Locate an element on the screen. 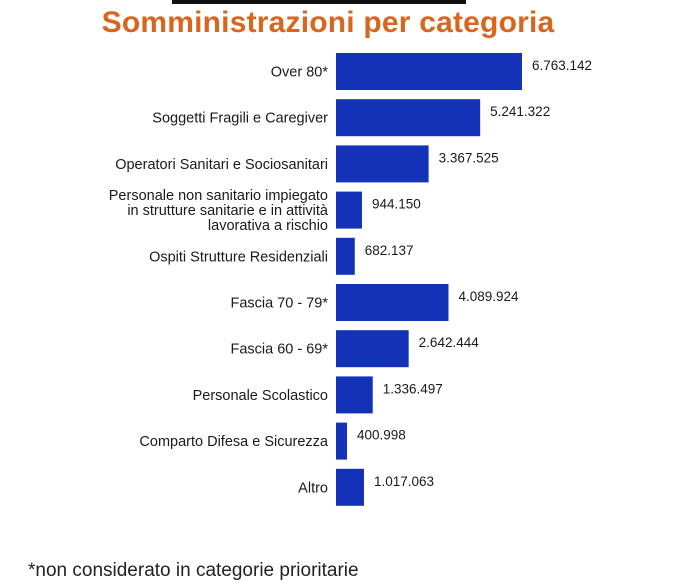  value-label-6: 2.642.444 is located at coordinates (449, 342).